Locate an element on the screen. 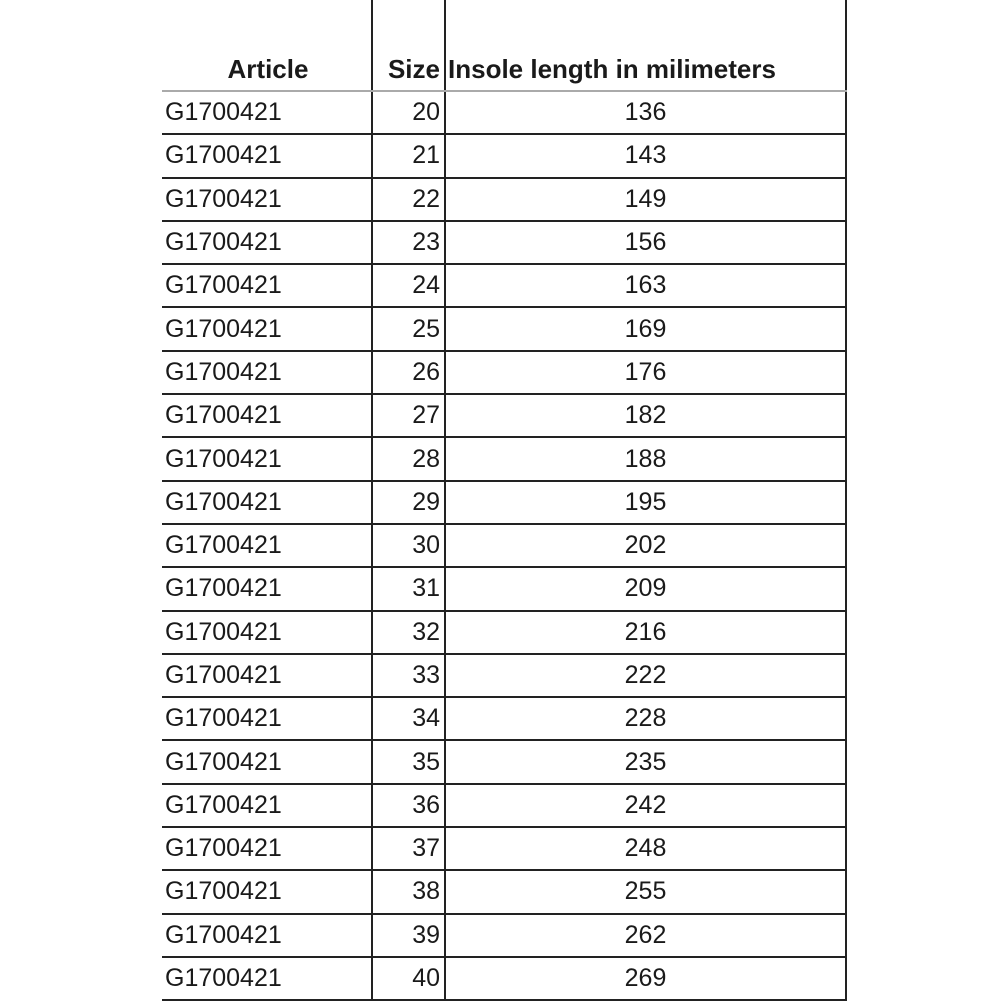  table-row: G1700421 24 163 is located at coordinates (504, 286).